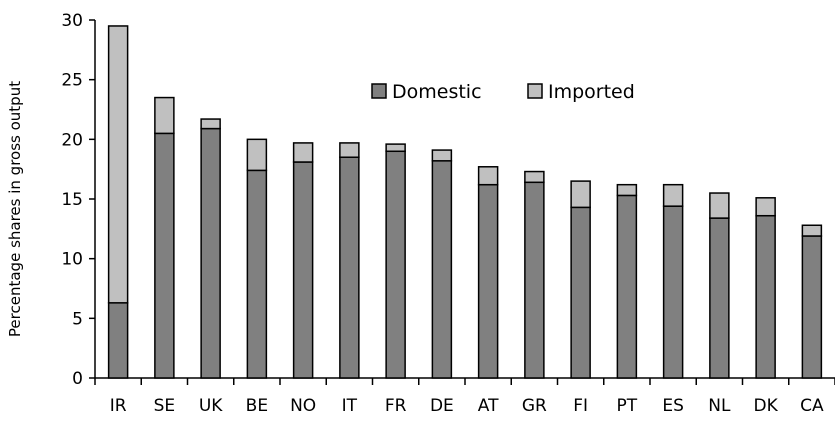 This screenshot has height=421, width=835. What do you see at coordinates (303, 152) in the screenshot?
I see `bar-imported-no` at bounding box center [303, 152].